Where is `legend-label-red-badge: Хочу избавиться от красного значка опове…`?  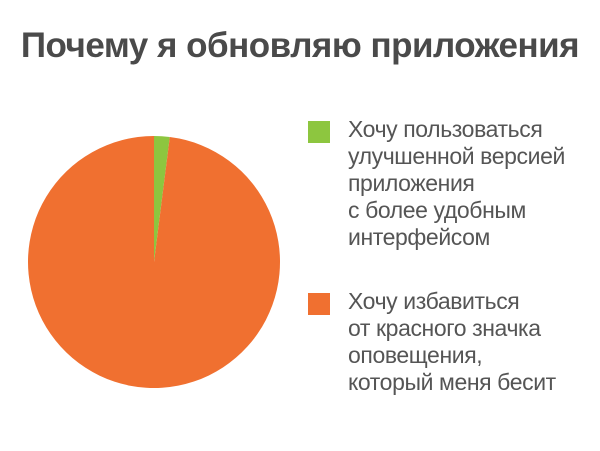 legend-label-red-badge: Хочу избавиться от красного значка опове… is located at coordinates (468, 342).